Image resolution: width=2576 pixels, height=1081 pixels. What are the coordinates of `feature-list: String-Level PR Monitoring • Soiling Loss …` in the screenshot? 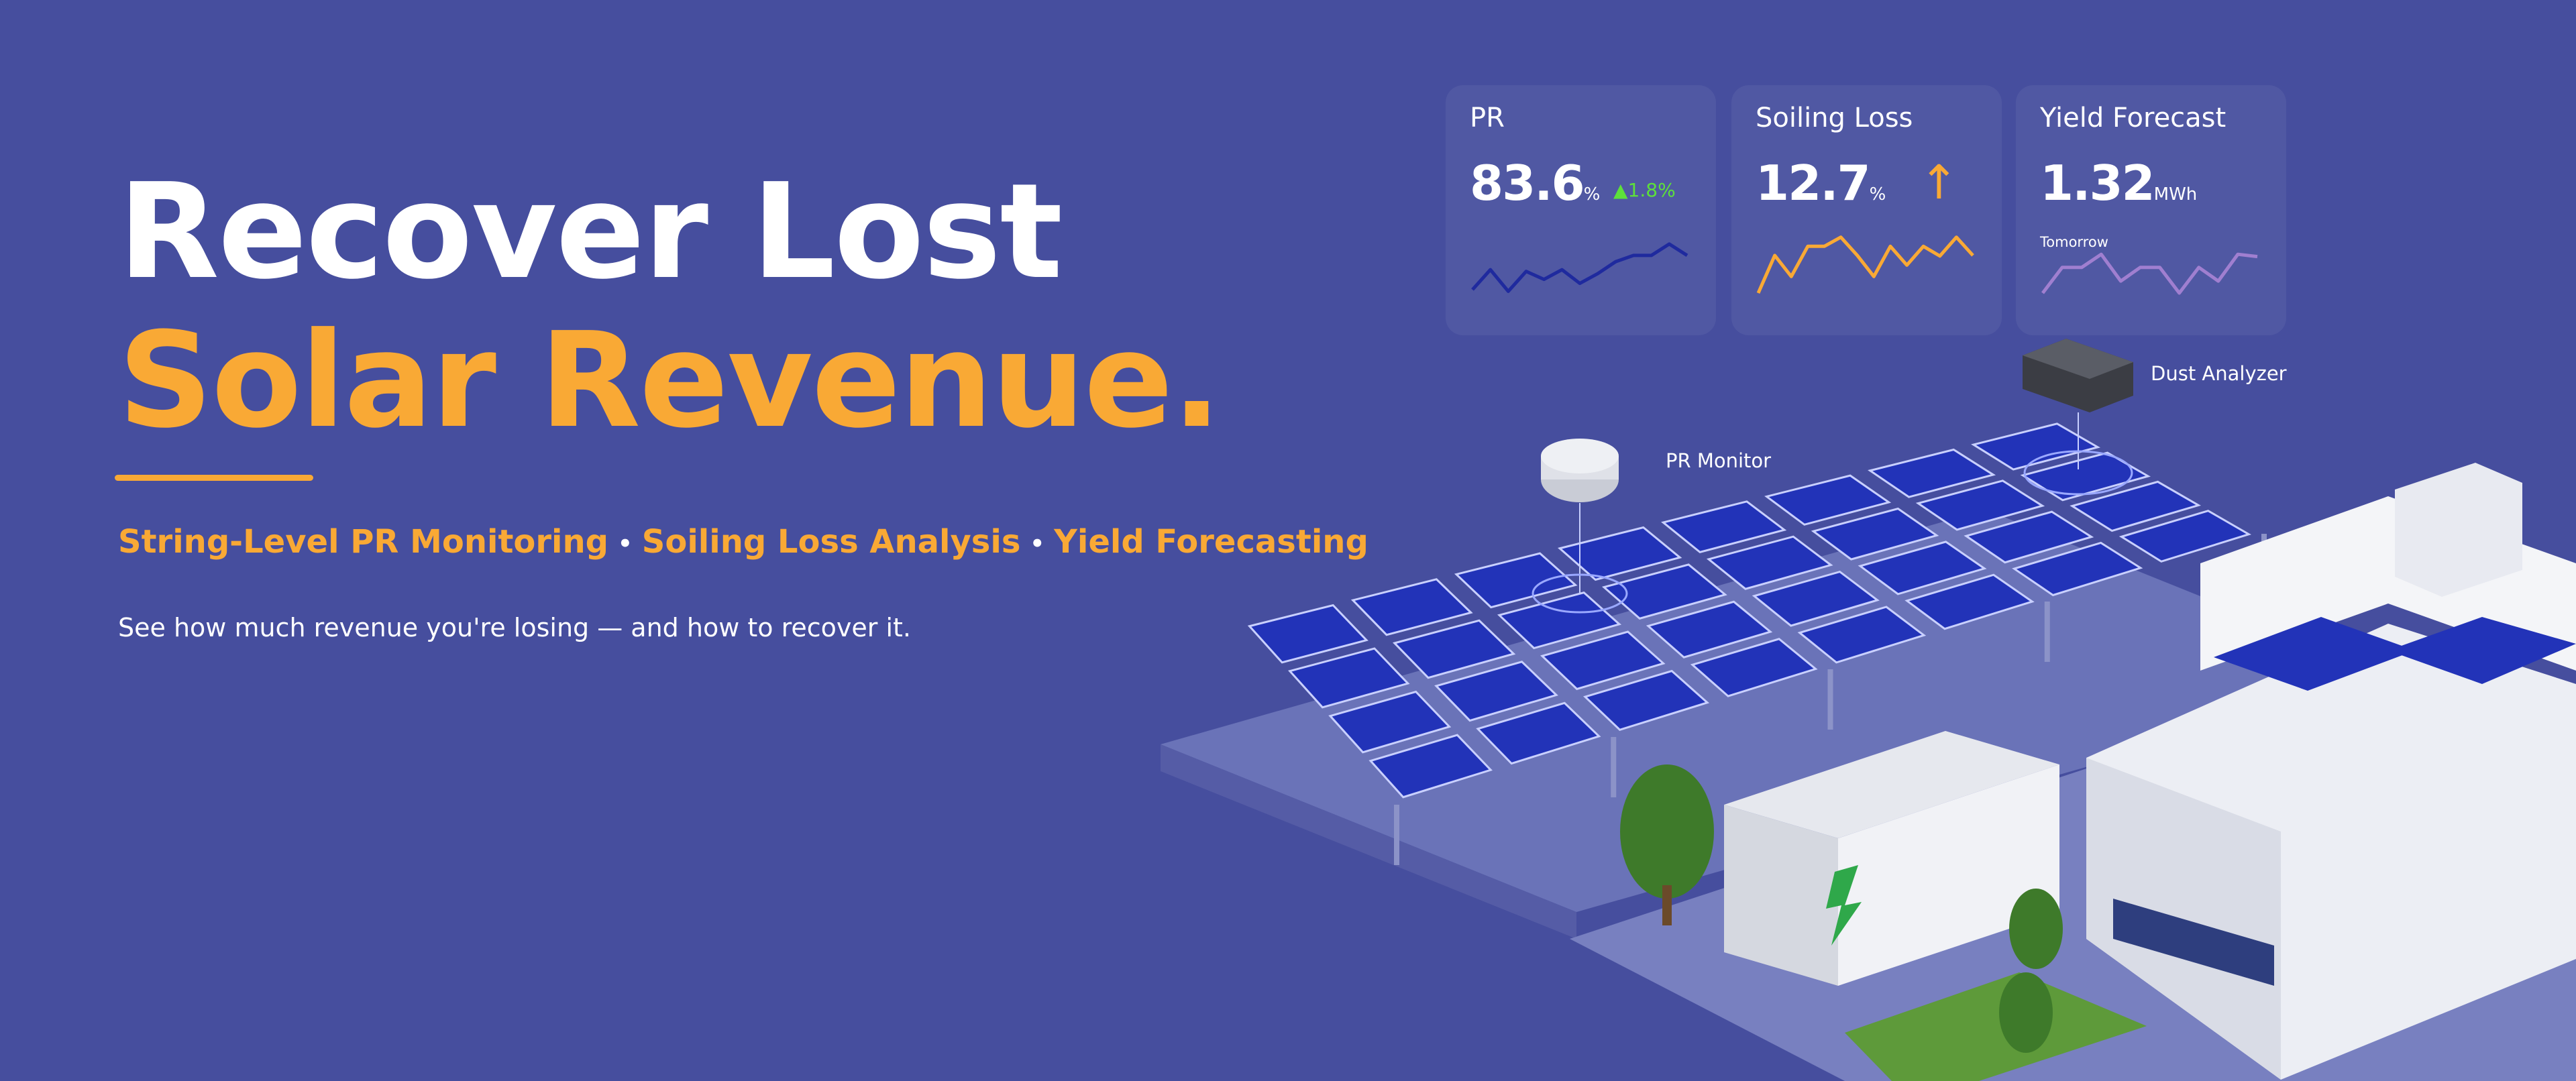 It's located at (743, 542).